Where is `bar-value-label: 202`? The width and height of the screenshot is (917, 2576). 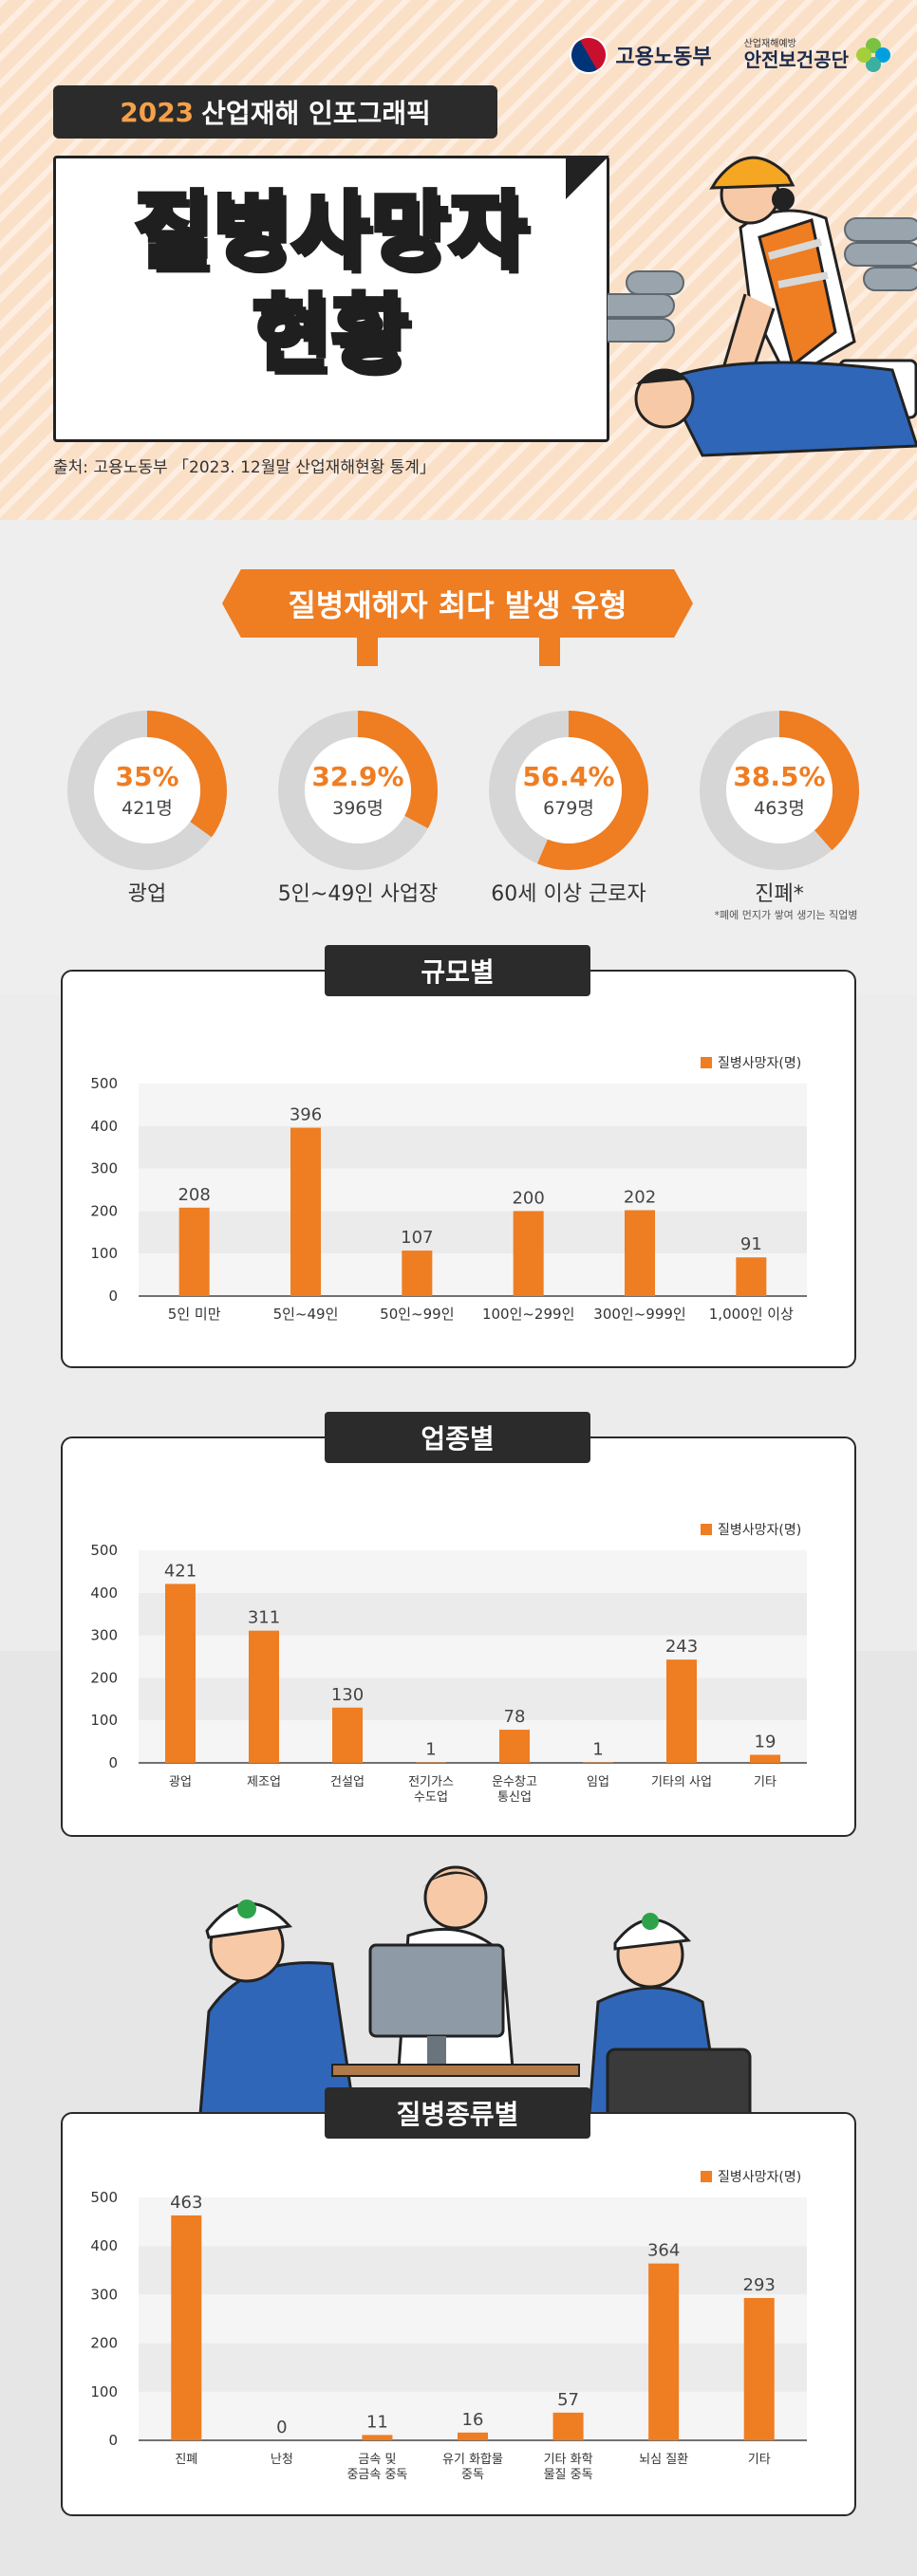 bar-value-label: 202 is located at coordinates (640, 1198).